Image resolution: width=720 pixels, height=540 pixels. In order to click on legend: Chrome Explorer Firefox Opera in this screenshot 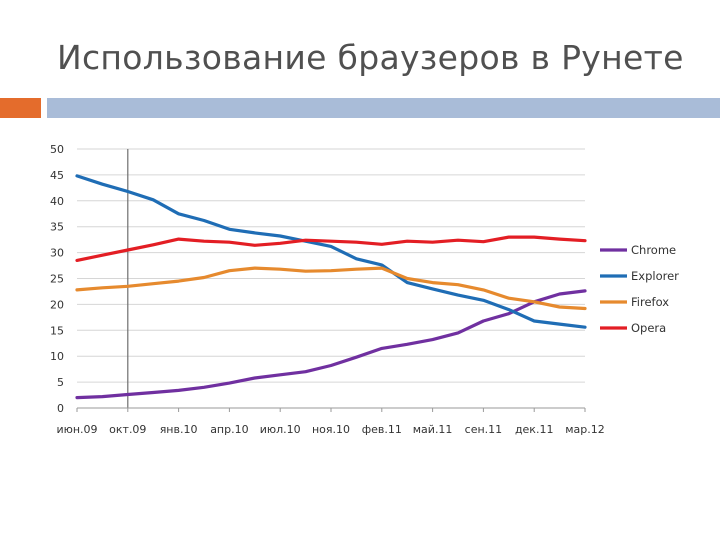, I will do `click(639, 289)`.